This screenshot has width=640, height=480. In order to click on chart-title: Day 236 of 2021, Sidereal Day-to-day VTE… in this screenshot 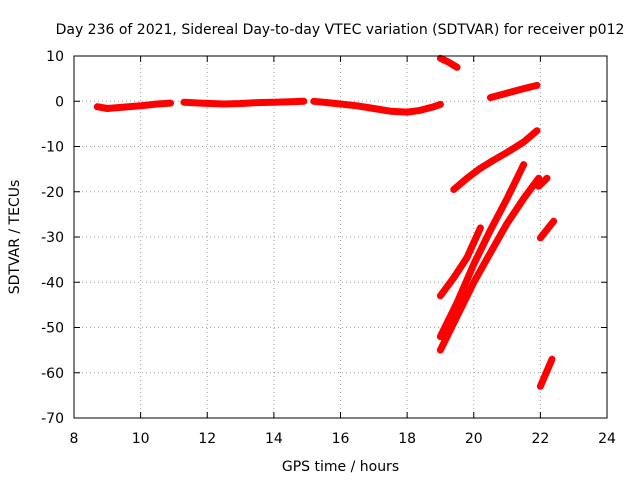, I will do `click(340, 30)`.